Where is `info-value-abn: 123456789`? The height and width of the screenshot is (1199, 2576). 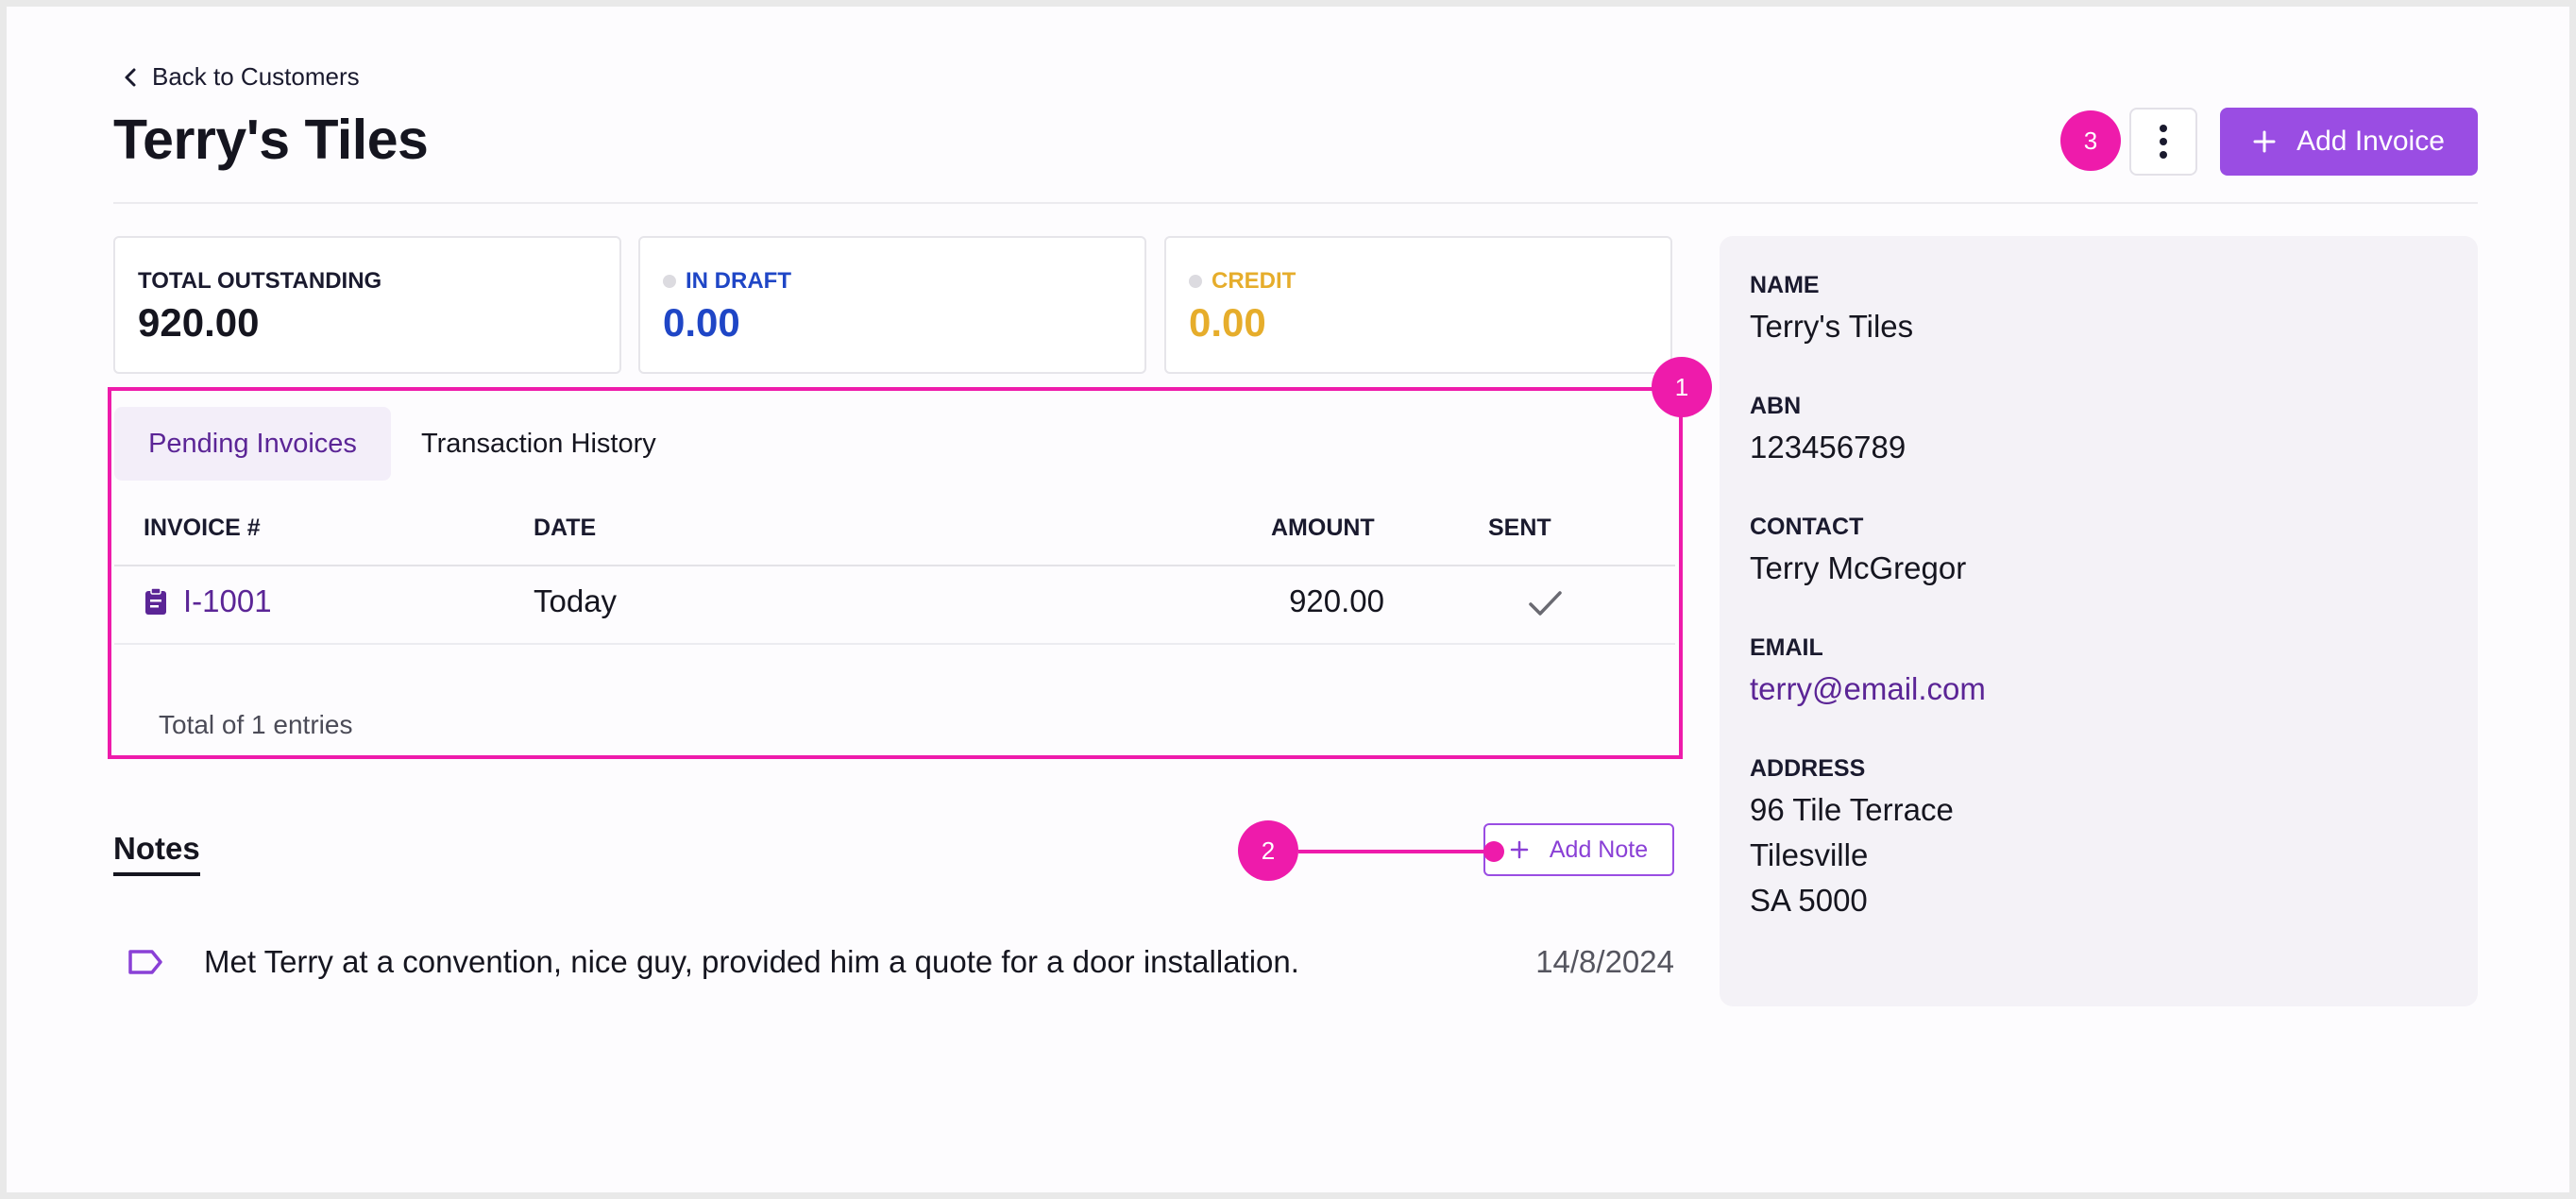 info-value-abn: 123456789 is located at coordinates (1828, 447).